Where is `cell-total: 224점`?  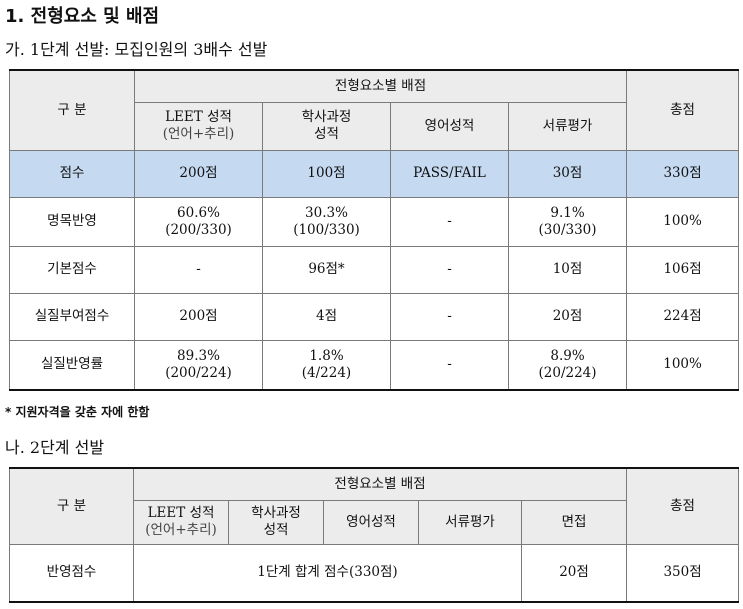 cell-total: 224점 is located at coordinates (683, 316).